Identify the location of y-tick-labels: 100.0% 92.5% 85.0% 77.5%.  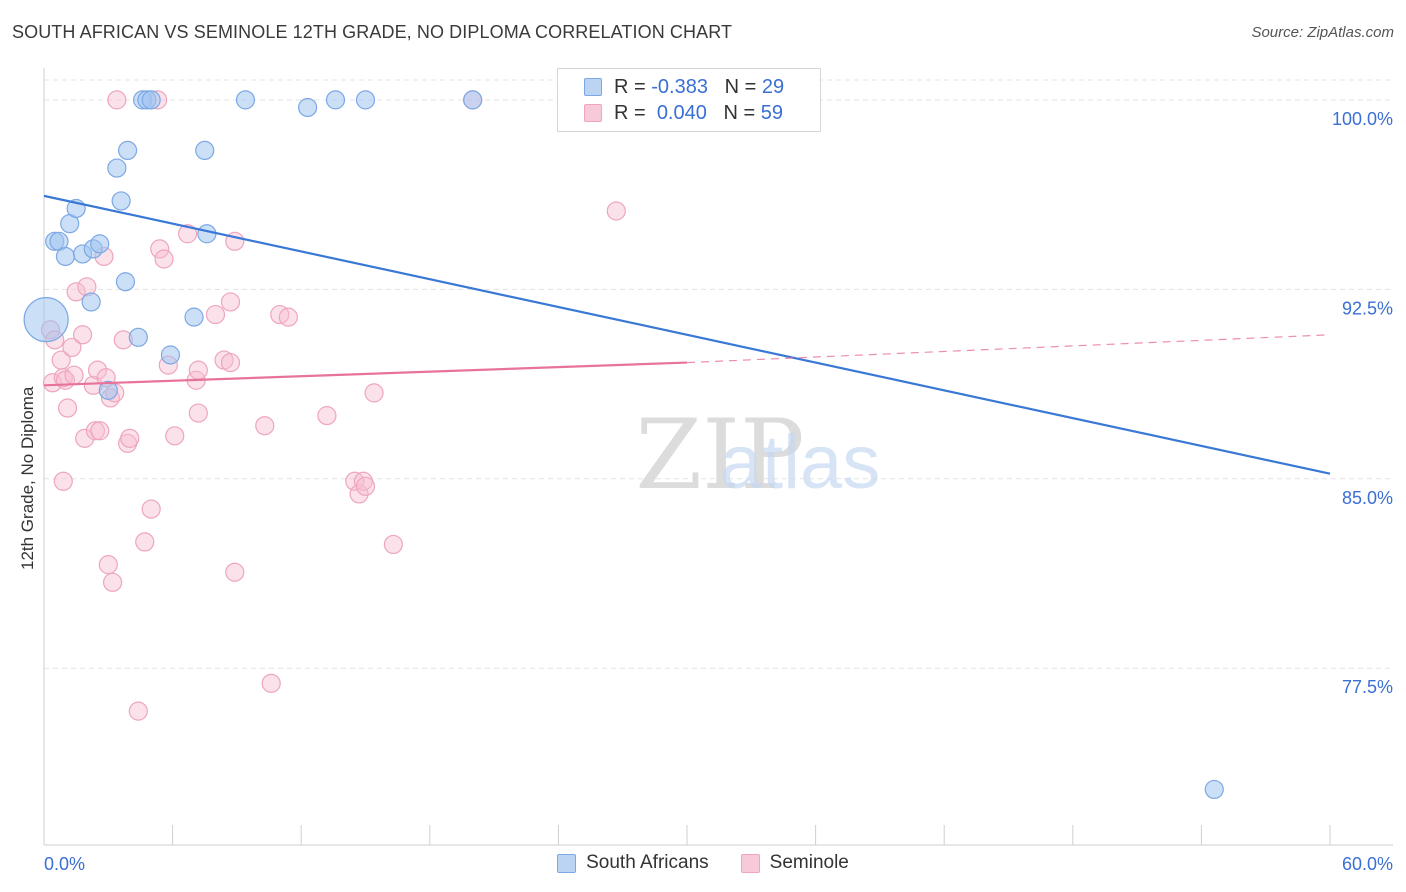
(1362, 403).